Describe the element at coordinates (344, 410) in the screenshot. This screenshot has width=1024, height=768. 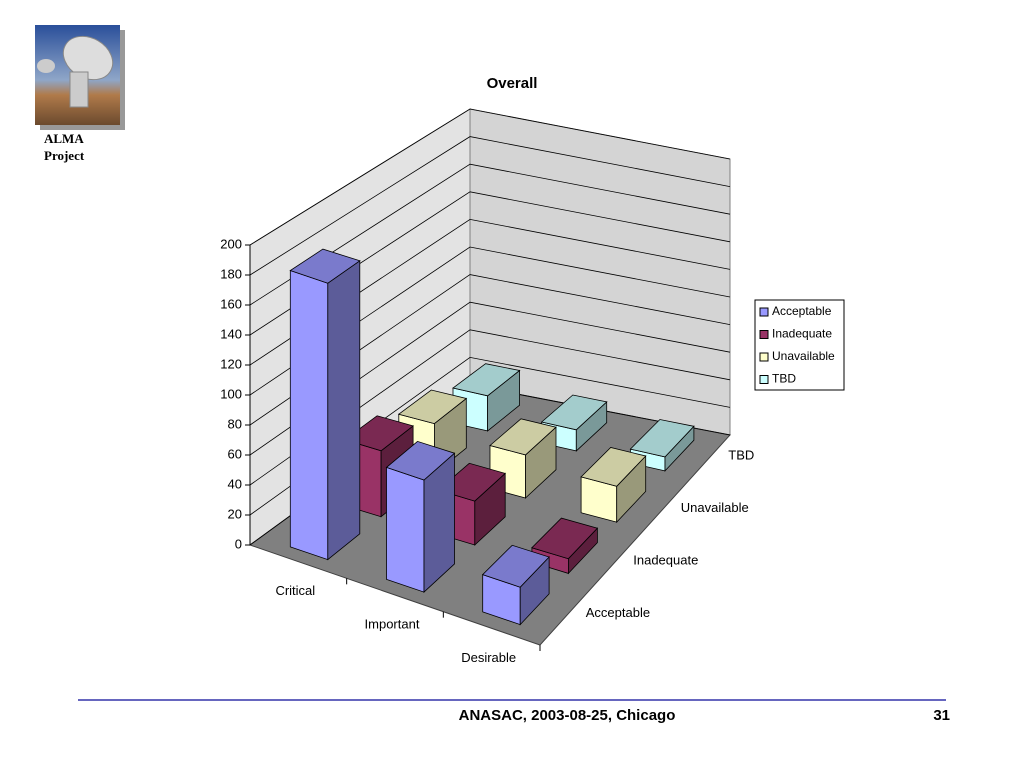
I see `bar-side` at that location.